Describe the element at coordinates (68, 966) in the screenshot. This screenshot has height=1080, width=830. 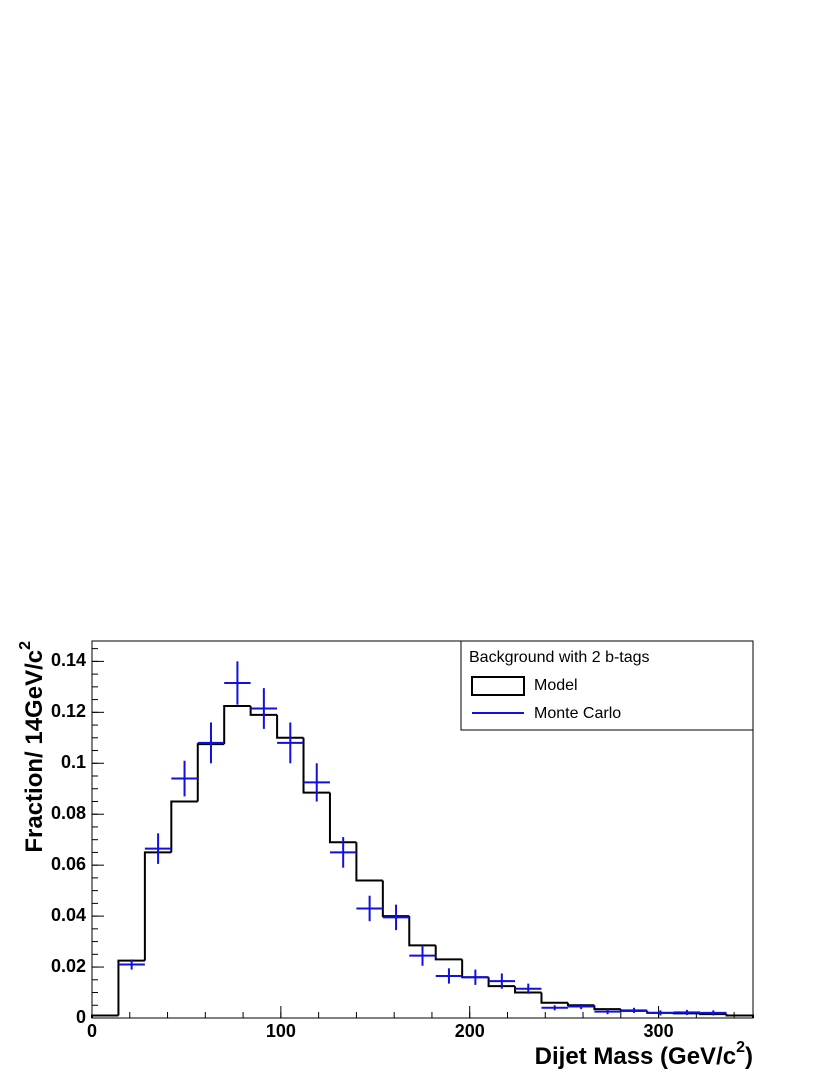
I see `y-tick-label: 0.02` at that location.